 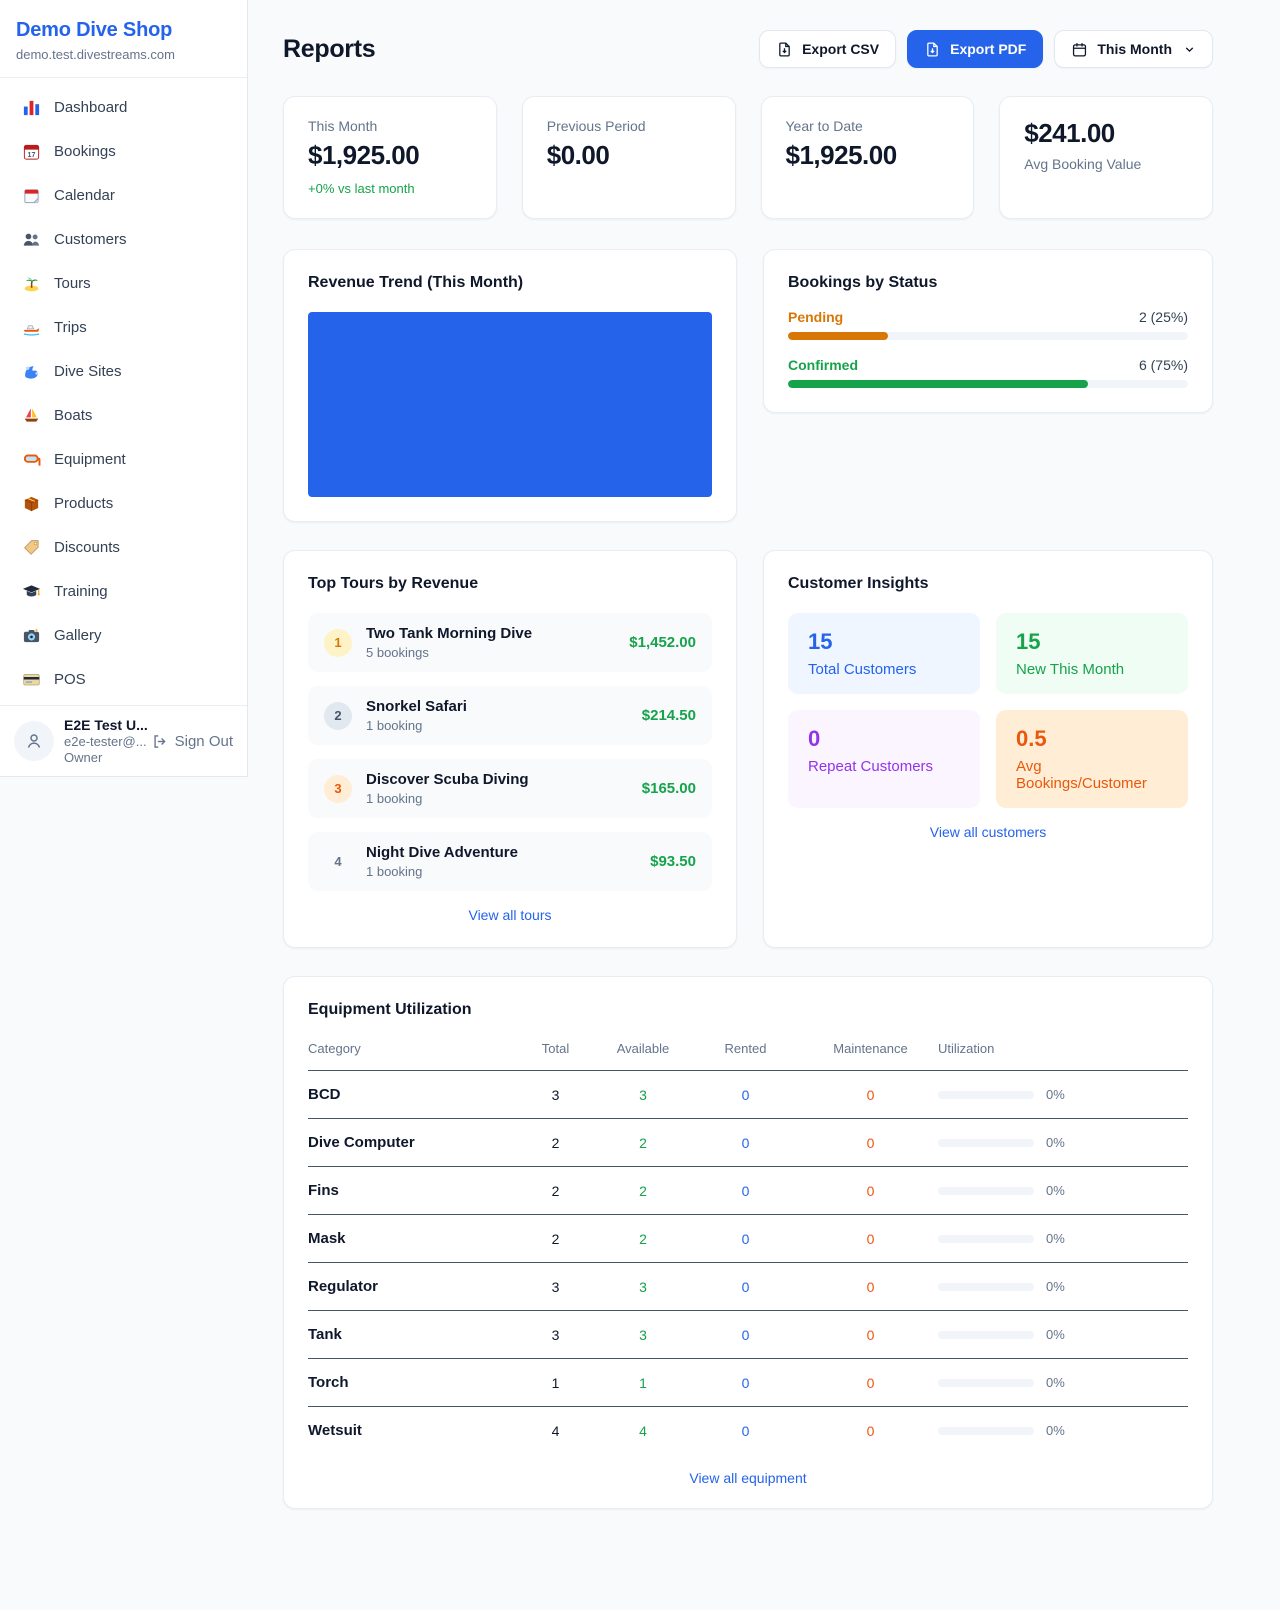 I want to click on revenue-trend-chart, so click(x=510, y=404).